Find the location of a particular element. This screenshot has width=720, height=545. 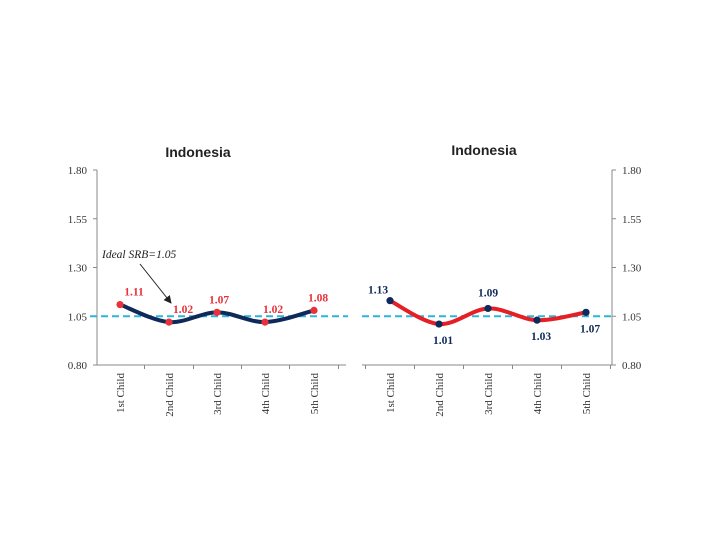

series-line is located at coordinates (488, 312).